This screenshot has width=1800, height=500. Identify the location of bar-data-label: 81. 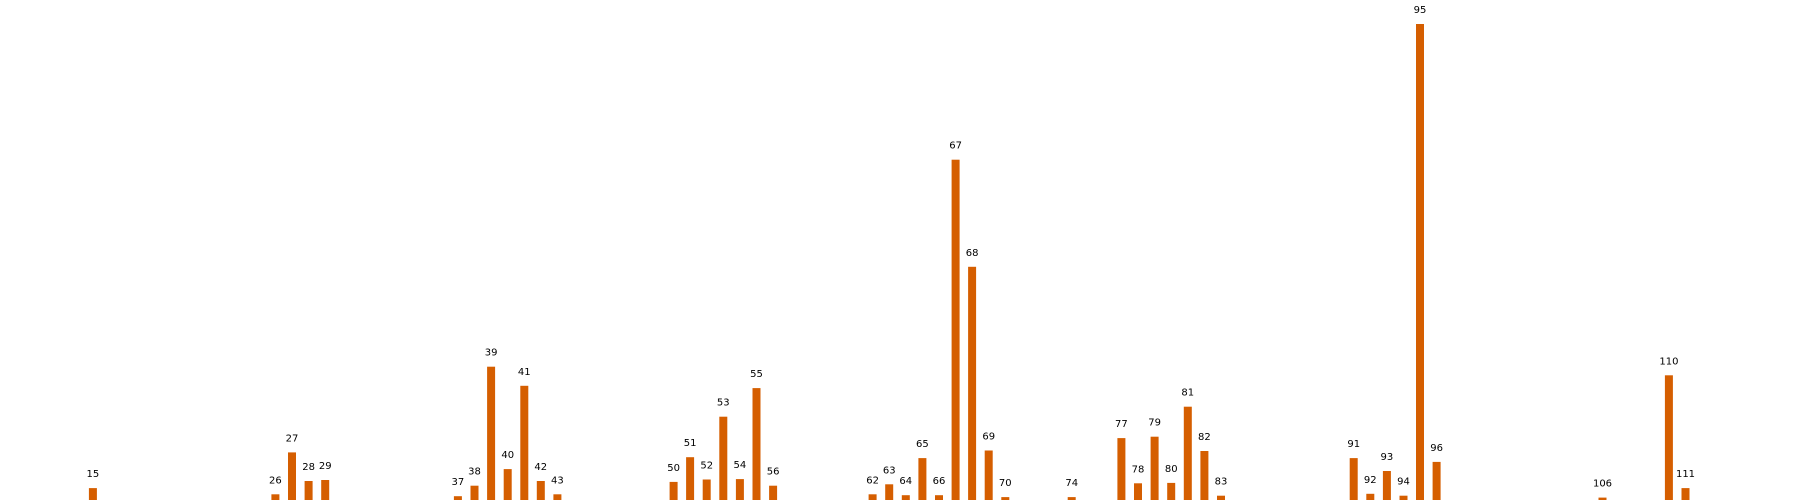
(1187, 393).